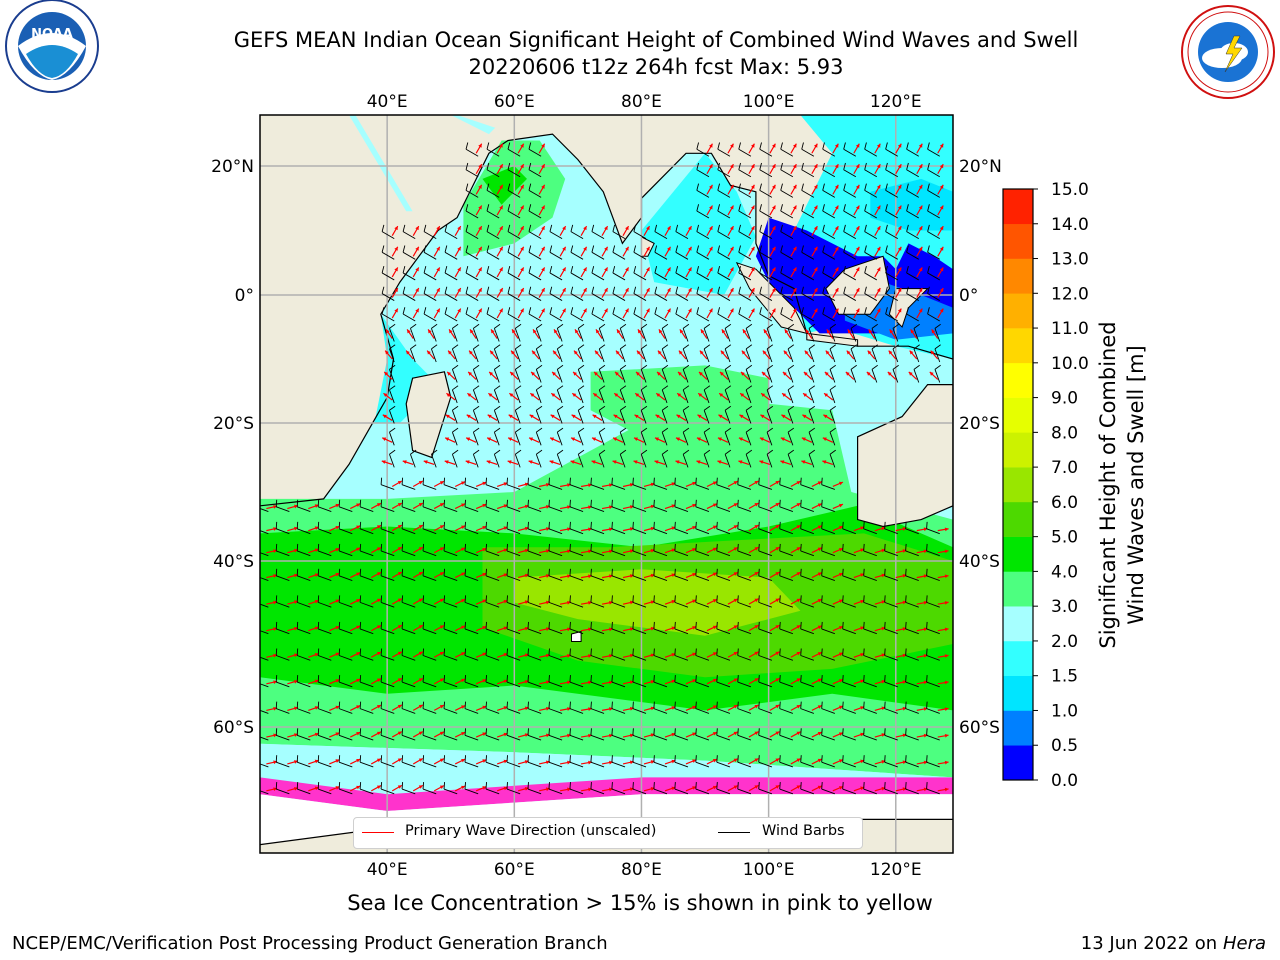 This screenshot has height=960, width=1280. What do you see at coordinates (1018, 519) in the screenshot?
I see `colorbar-segment` at bounding box center [1018, 519].